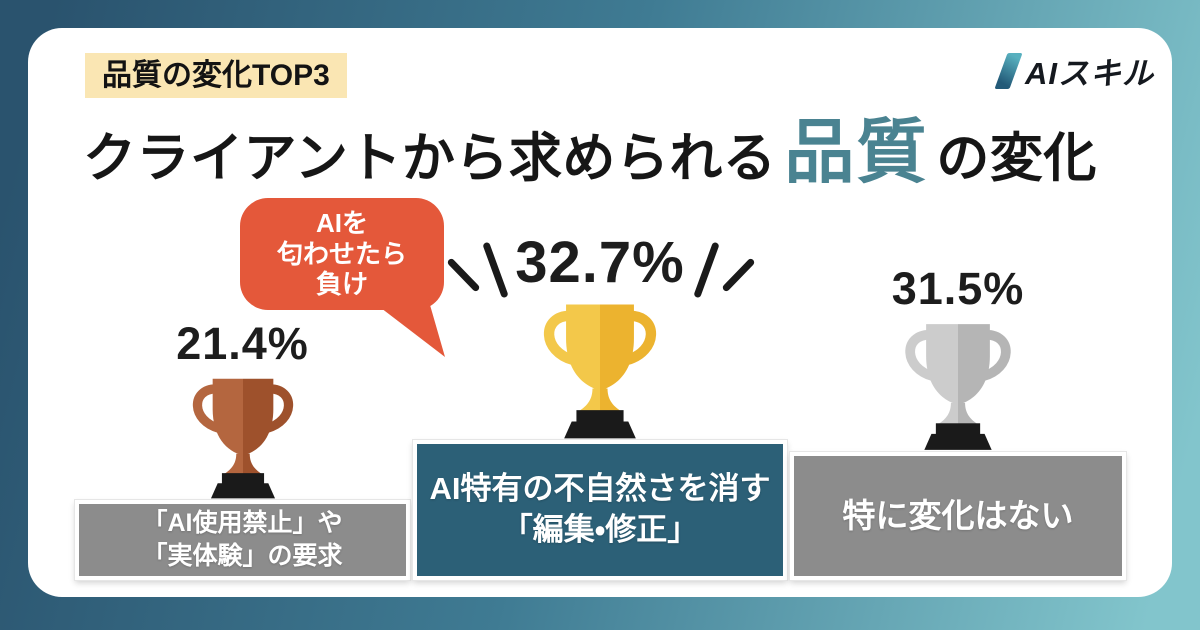  What do you see at coordinates (242, 556) in the screenshot?
I see `podium-label: 「実体験」の要求` at bounding box center [242, 556].